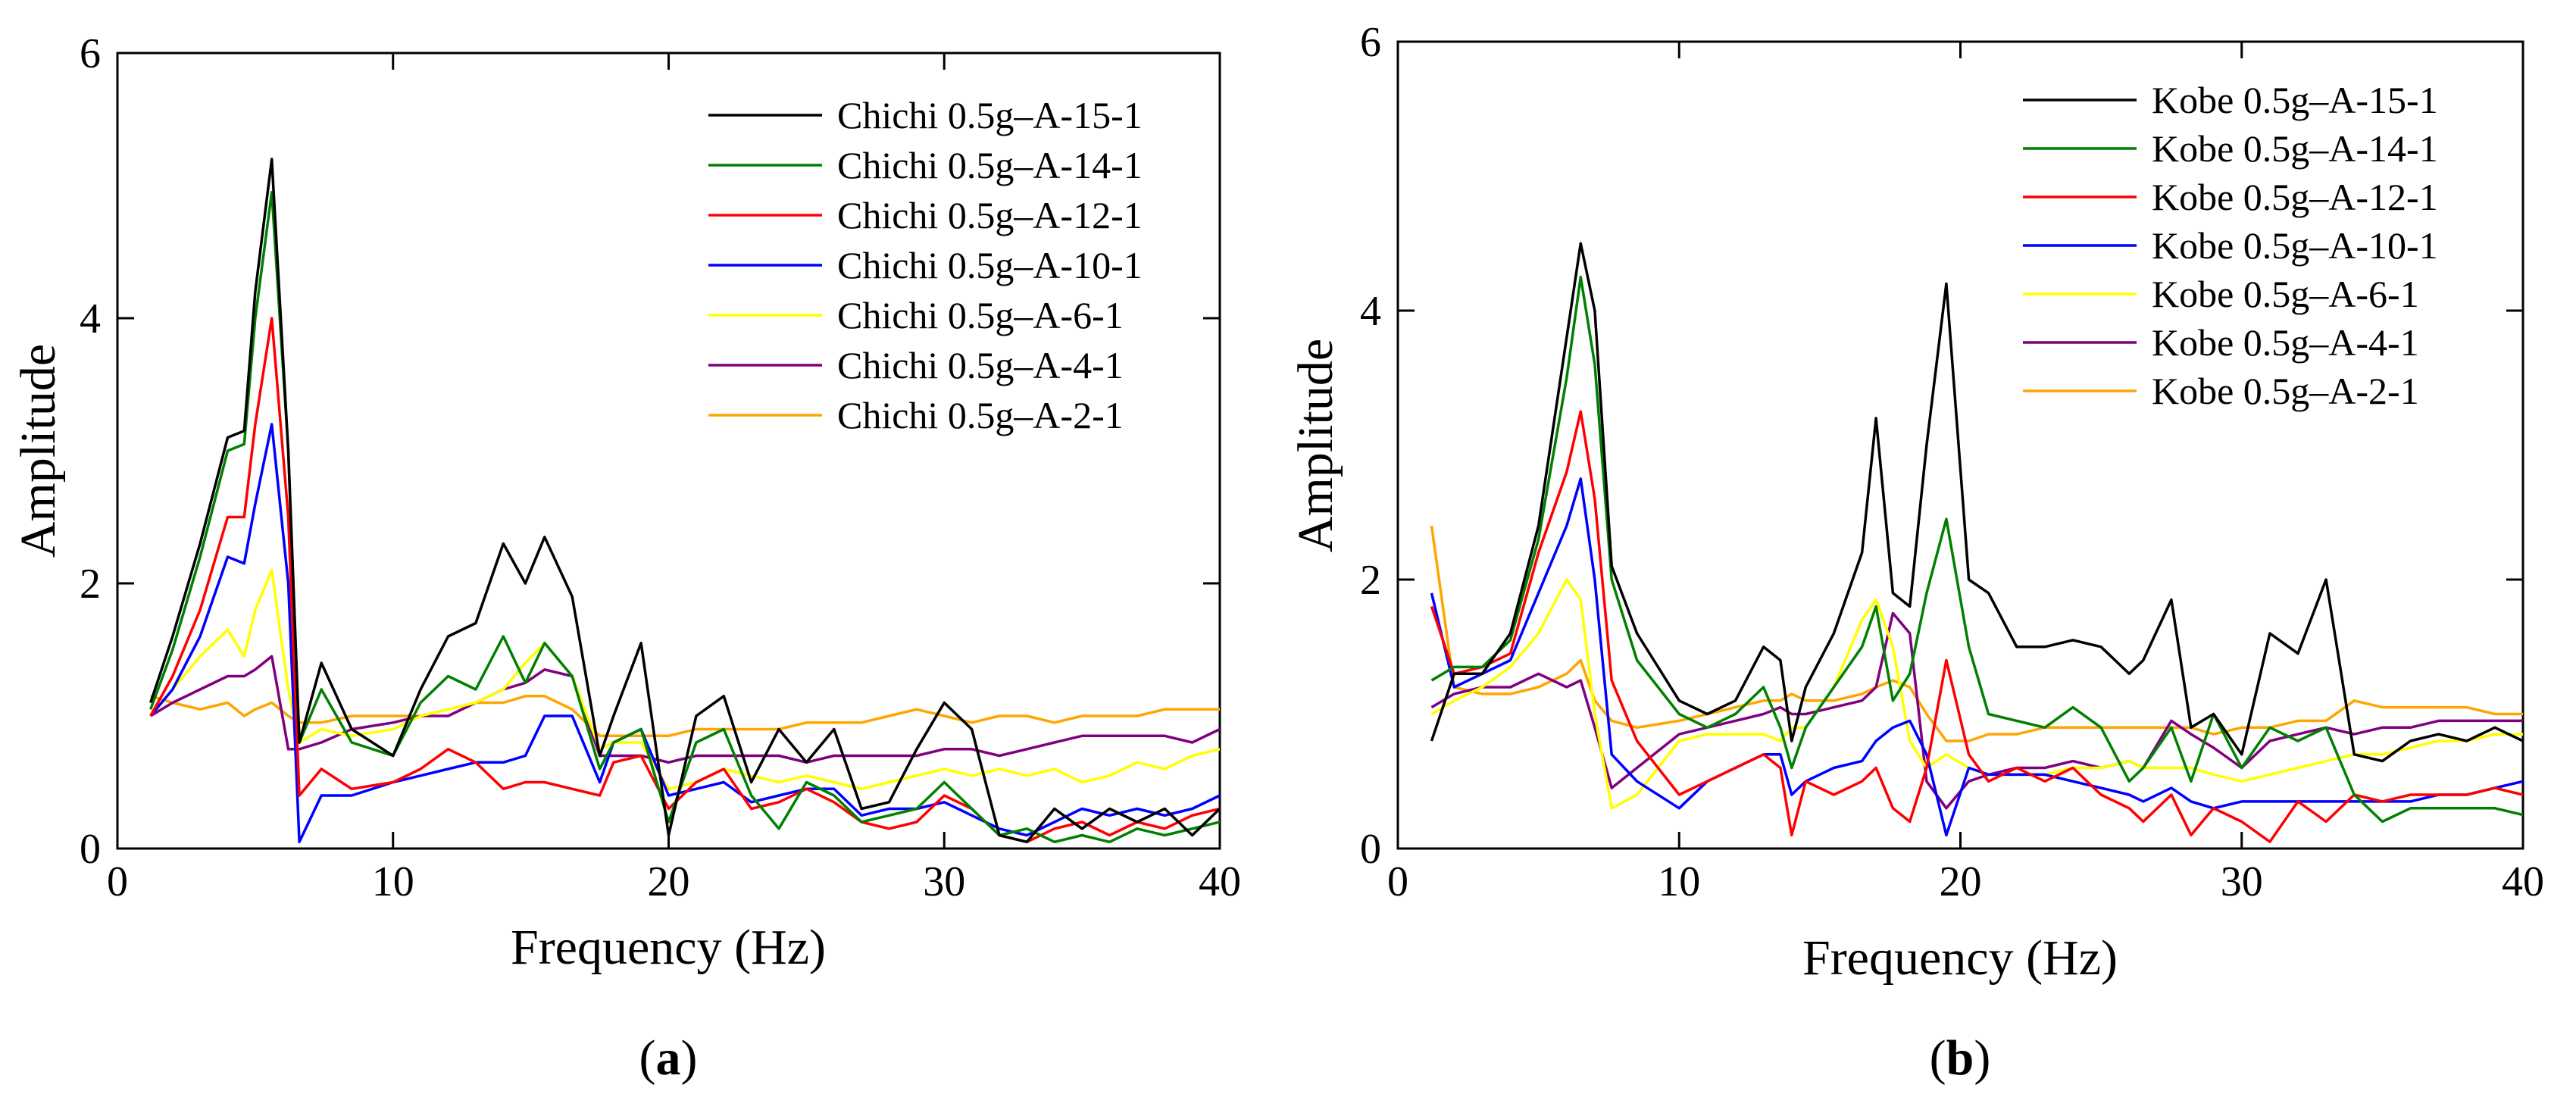 The width and height of the screenshot is (2576, 1094). I want to click on panel-caption-a: (a), so click(668, 1058).